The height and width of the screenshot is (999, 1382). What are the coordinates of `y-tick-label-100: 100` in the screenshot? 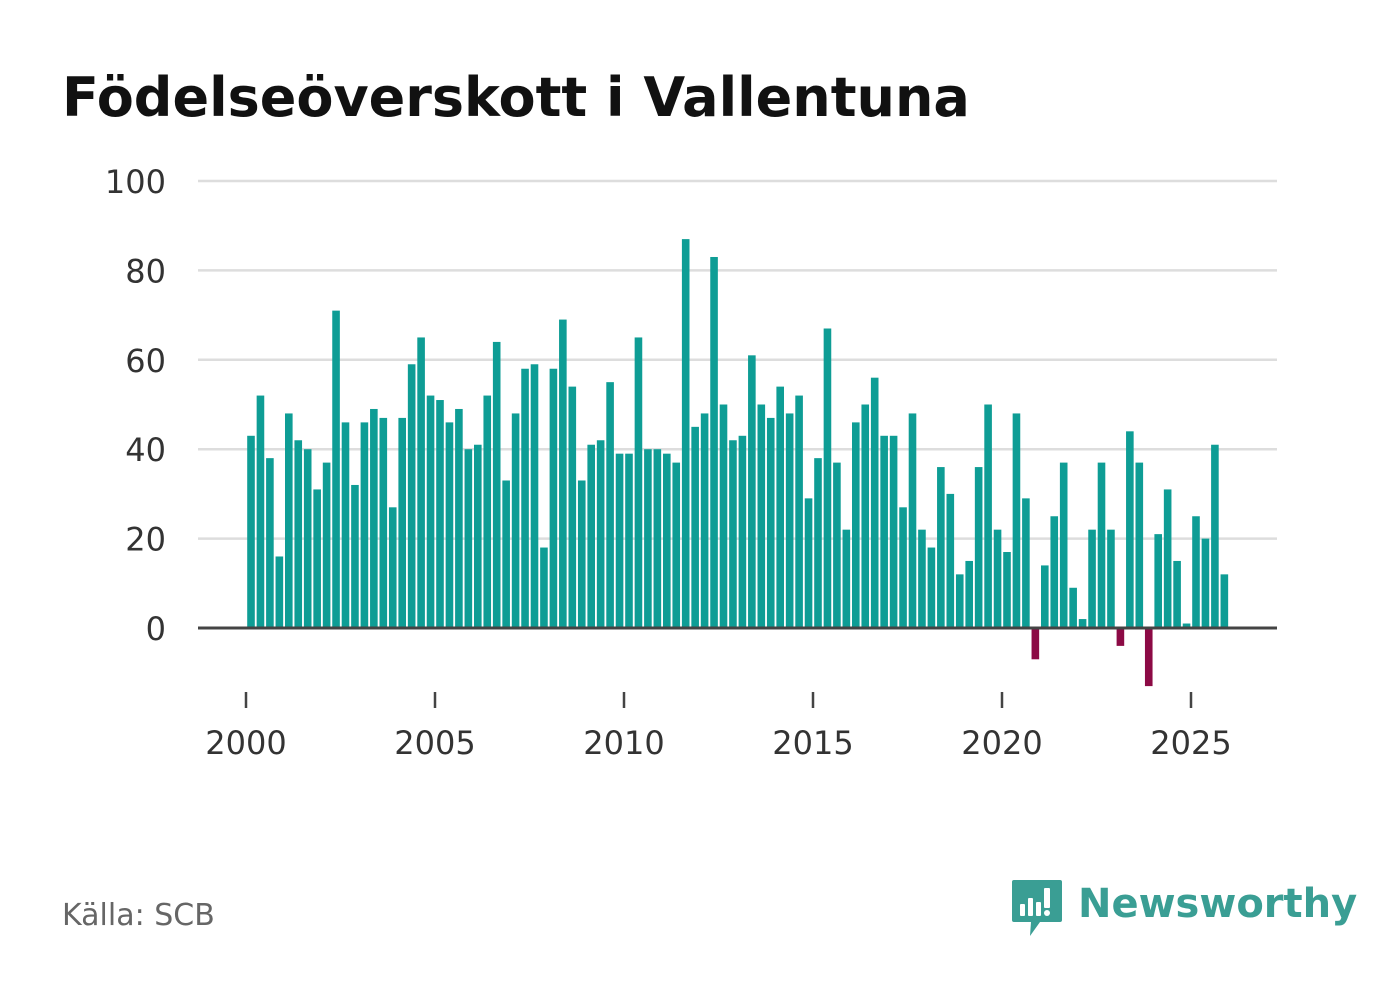 It's located at (135, 182).